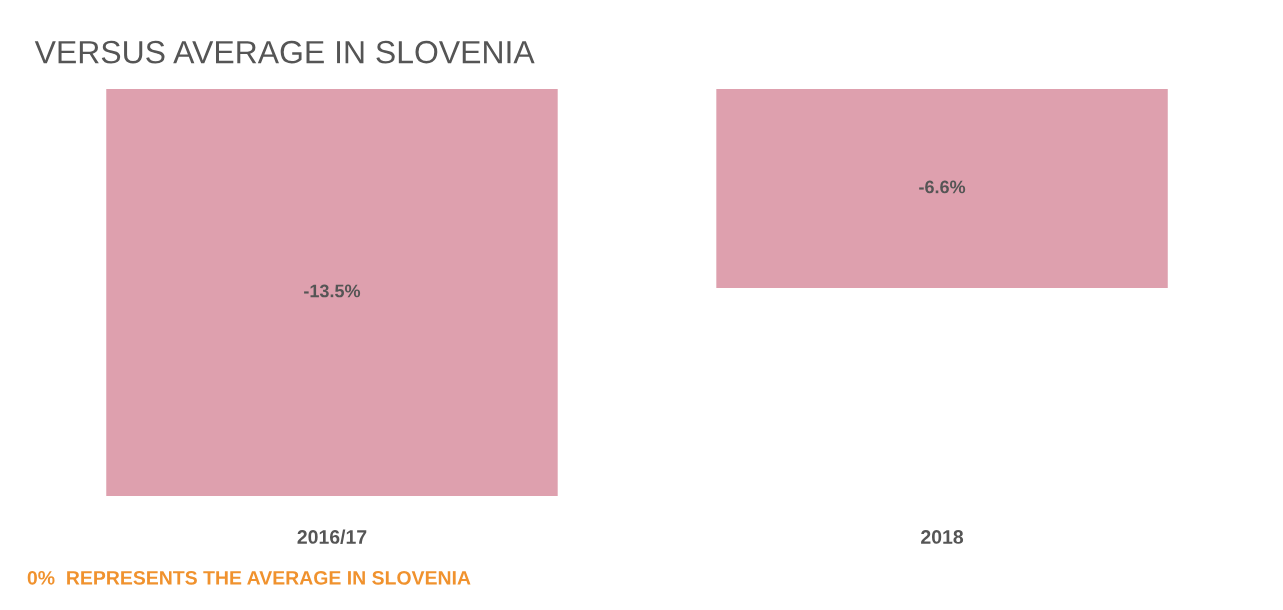 The width and height of the screenshot is (1283, 610). Describe the element at coordinates (249, 577) in the screenshot. I see `text: 0% REPRESENTS THE AVERAGE IN SLOVENIA` at that location.